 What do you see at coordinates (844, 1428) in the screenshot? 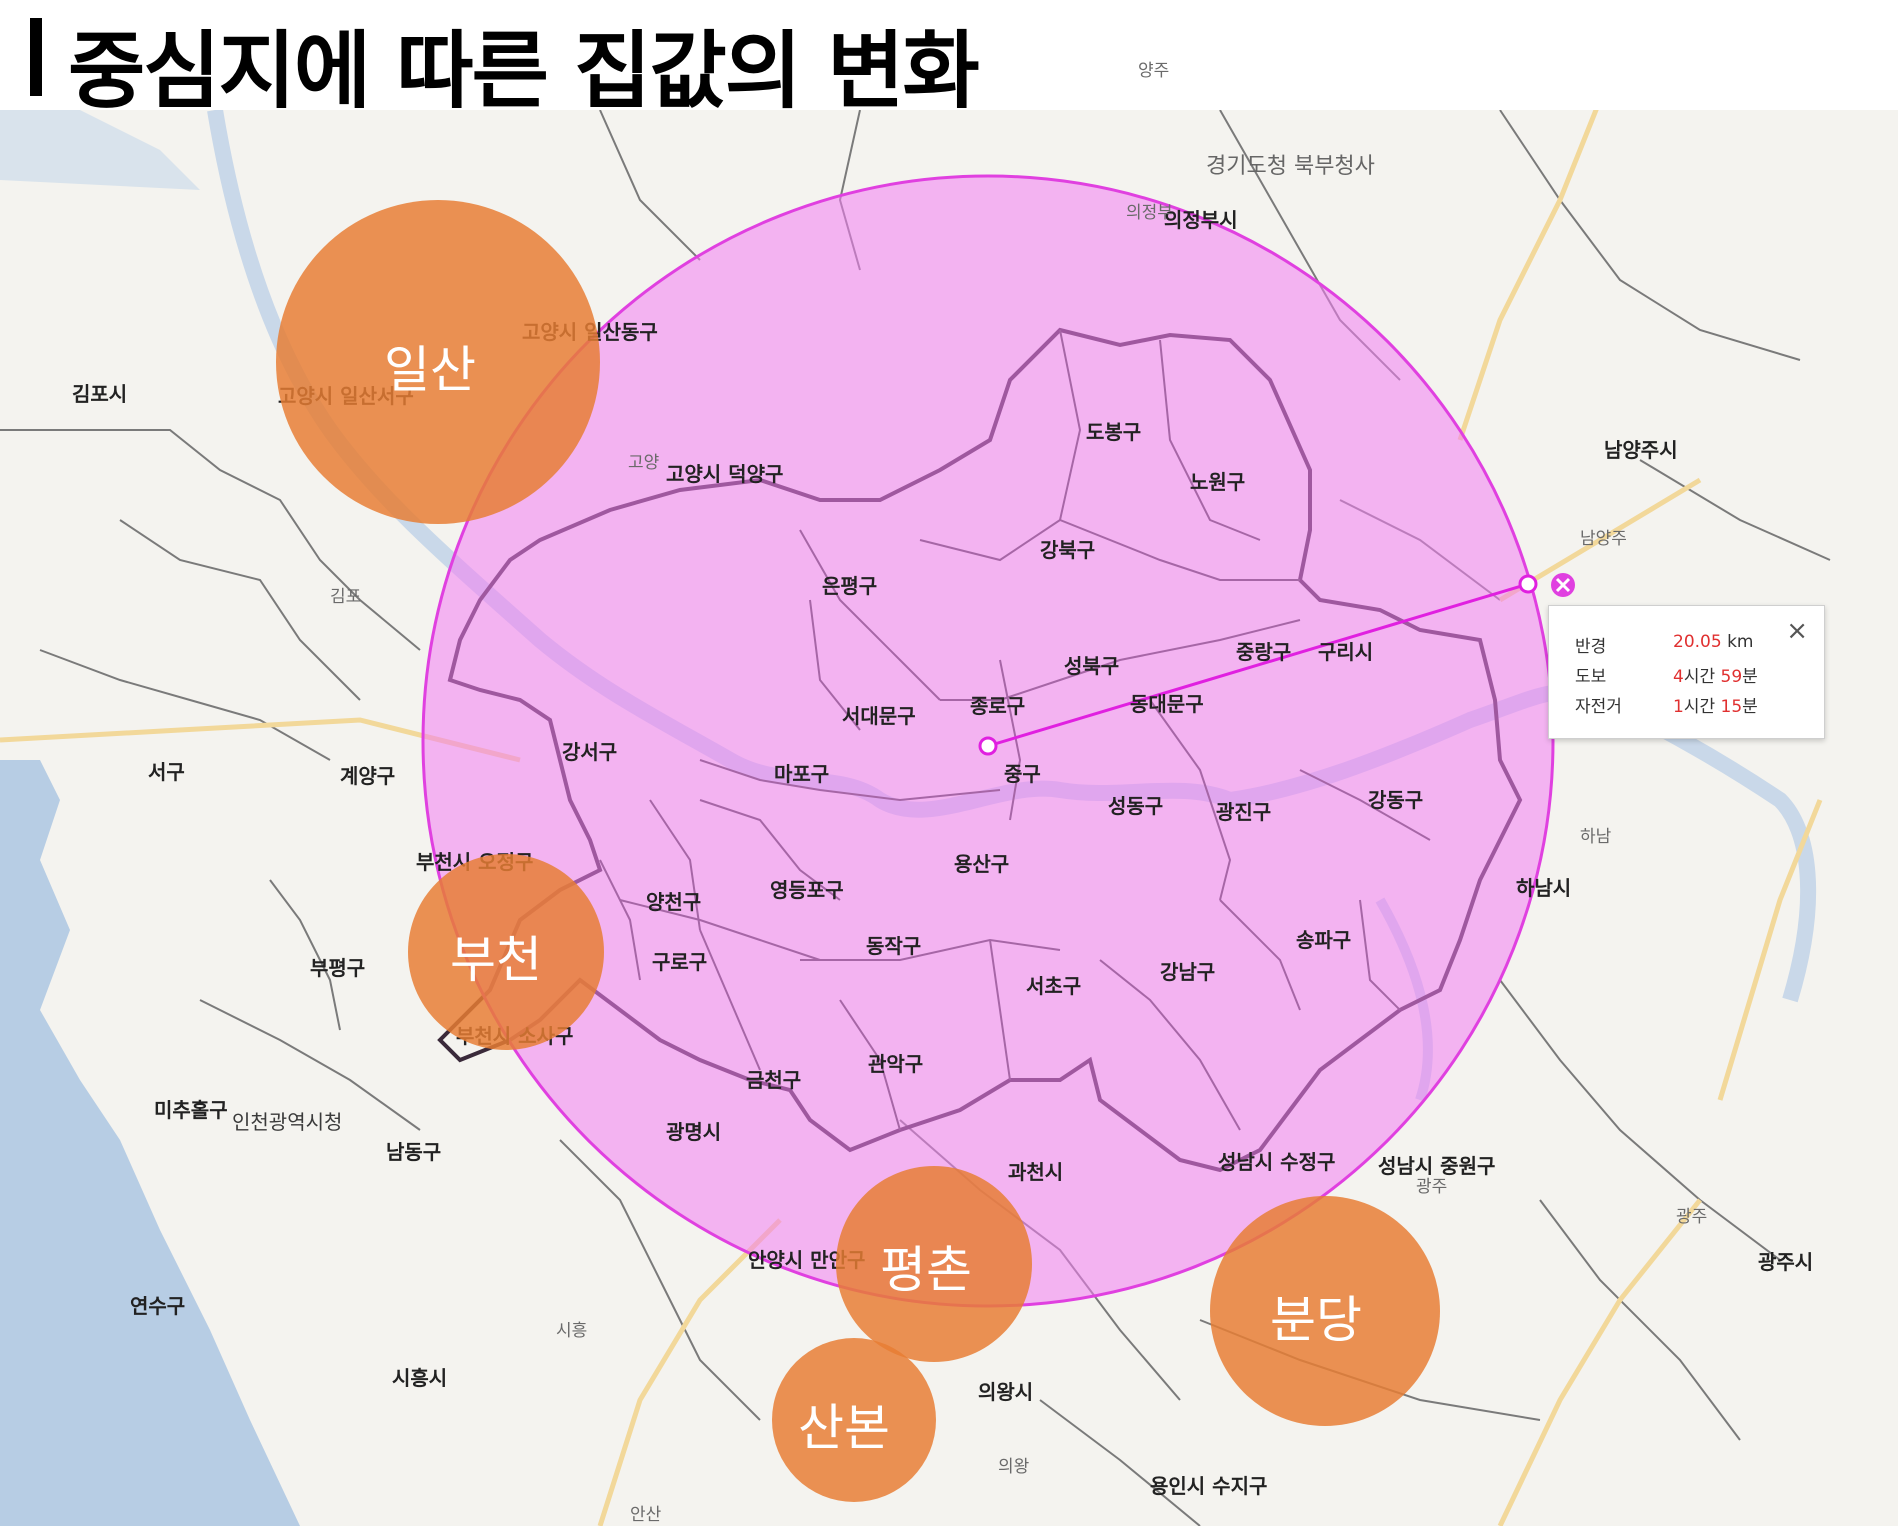
I see `area-label-sanbon: 산본` at bounding box center [844, 1428].